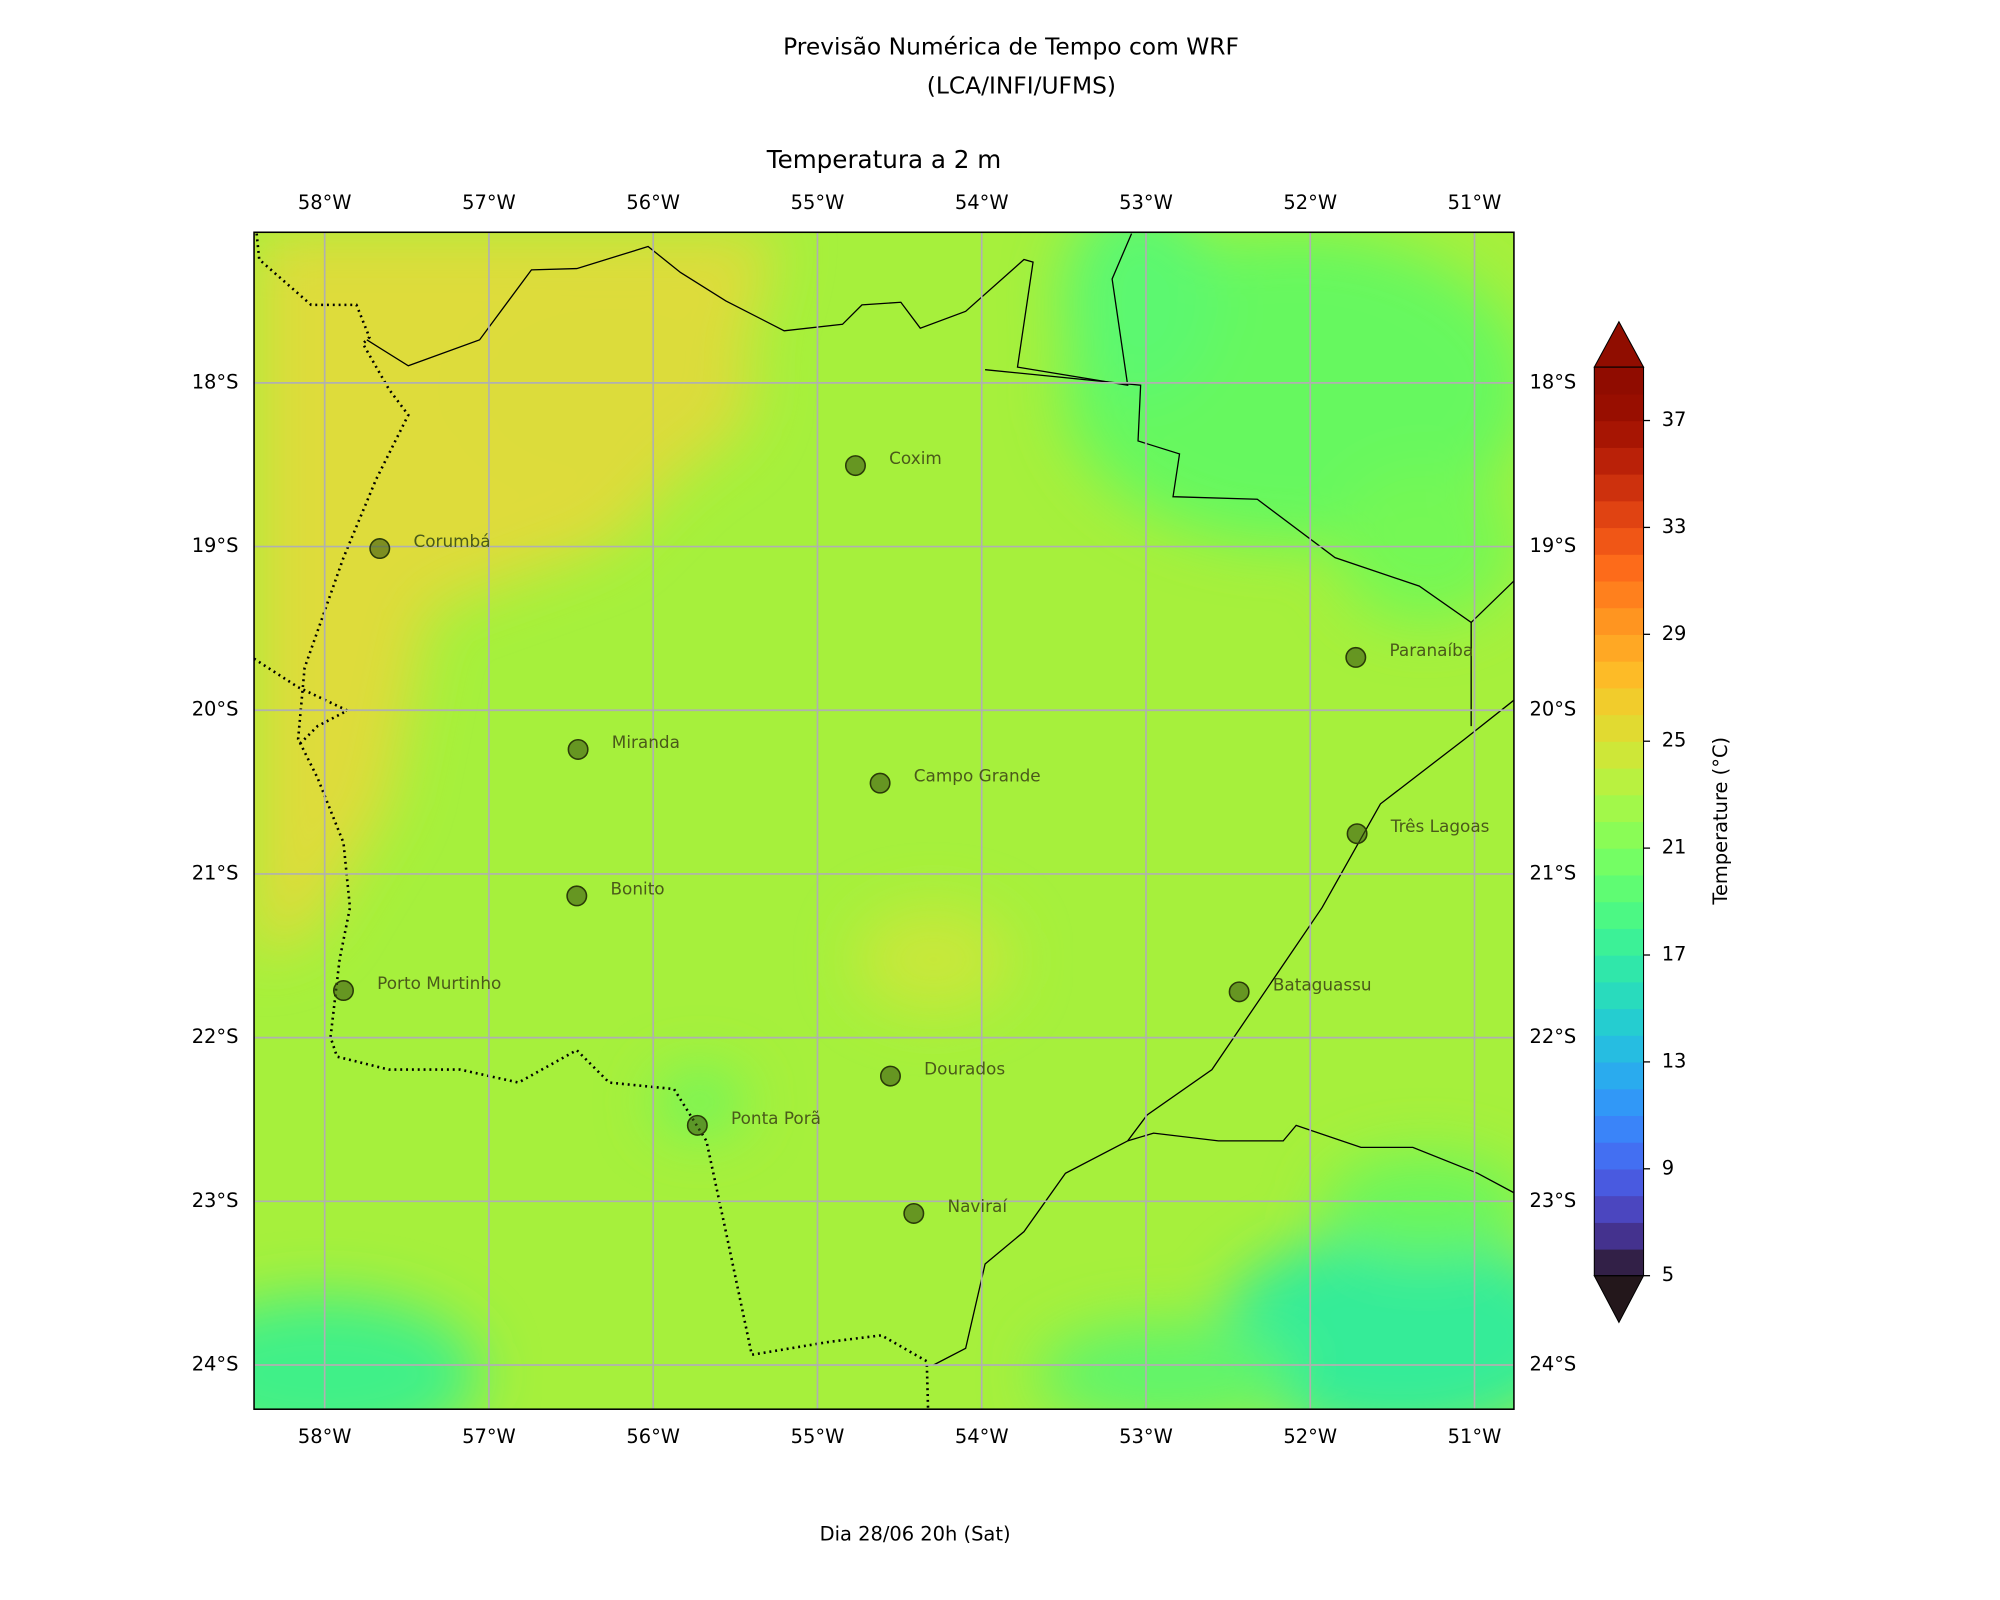 This screenshot has width=2000, height=1600. I want to click on colorbar-frame, so click(1619, 821).